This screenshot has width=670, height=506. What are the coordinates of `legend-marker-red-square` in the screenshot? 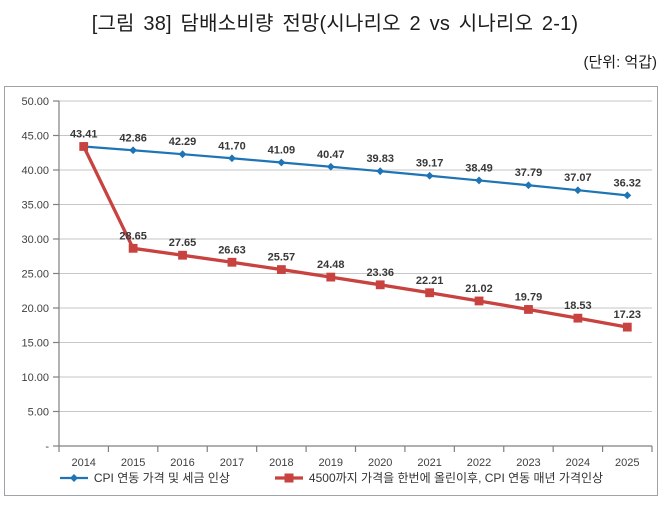 It's located at (288, 477).